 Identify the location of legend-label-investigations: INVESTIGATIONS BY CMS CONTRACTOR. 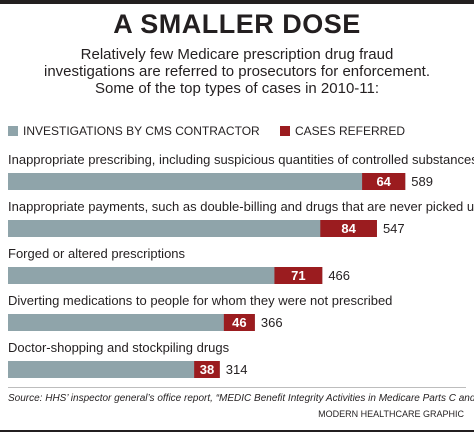
(141, 131).